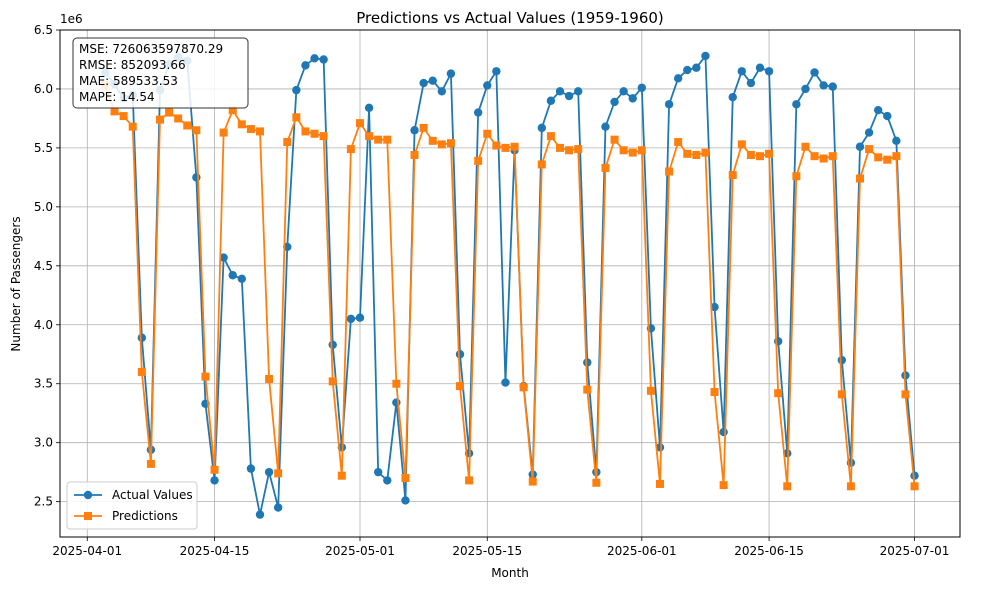 Image resolution: width=986 pixels, height=590 pixels. Describe the element at coordinates (87, 551) in the screenshot. I see `x-tick-label: 2025-04-01` at that location.